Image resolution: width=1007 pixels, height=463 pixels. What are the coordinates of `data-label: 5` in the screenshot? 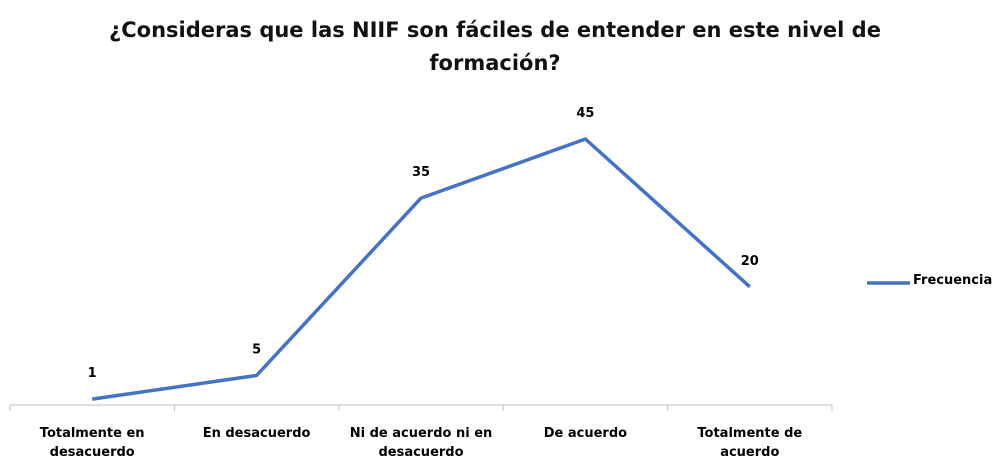 It's located at (256, 349).